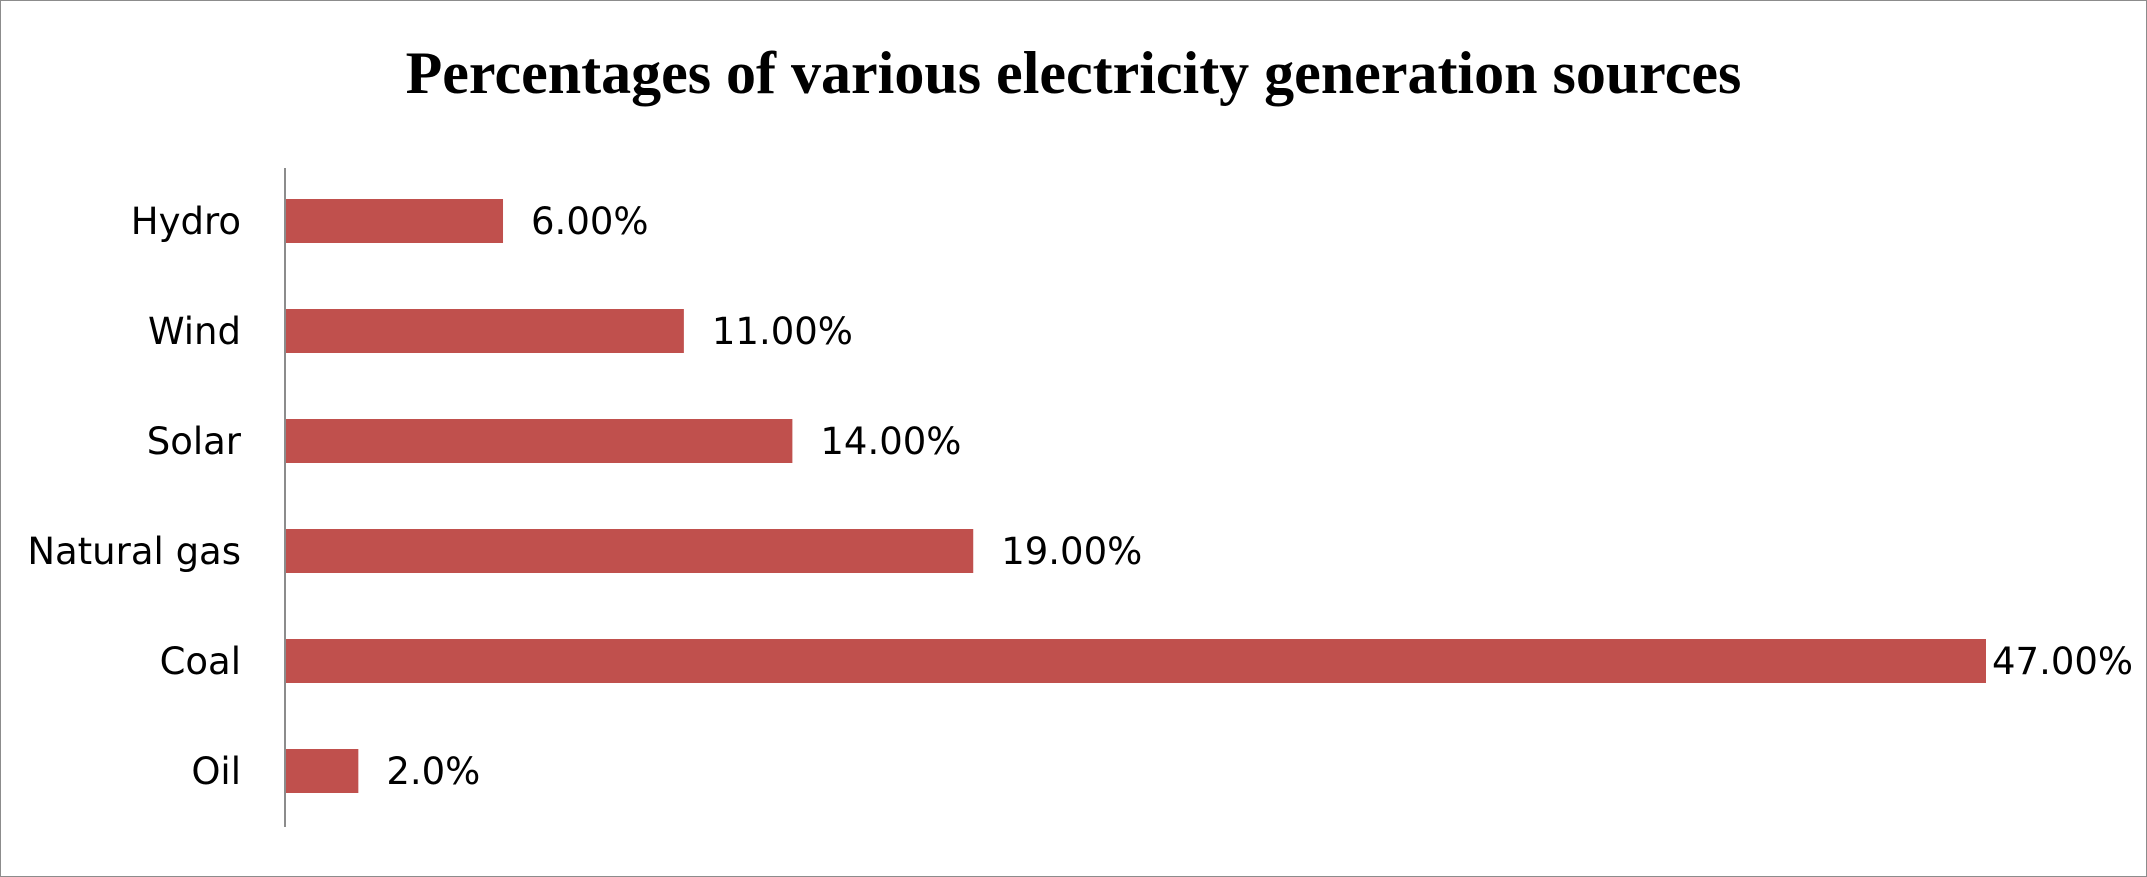 Image resolution: width=2147 pixels, height=877 pixels. What do you see at coordinates (782, 331) in the screenshot?
I see `value-label-wind: 11.00%` at bounding box center [782, 331].